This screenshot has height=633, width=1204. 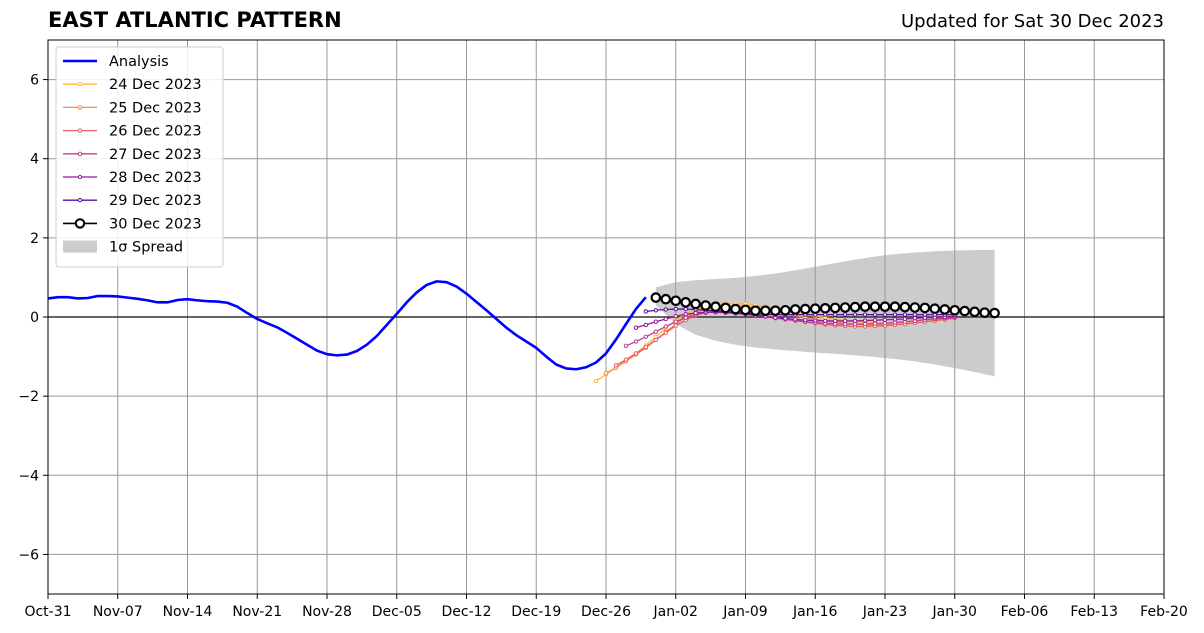 I want to click on x-tick-label: Jan-09, so click(x=744, y=612).